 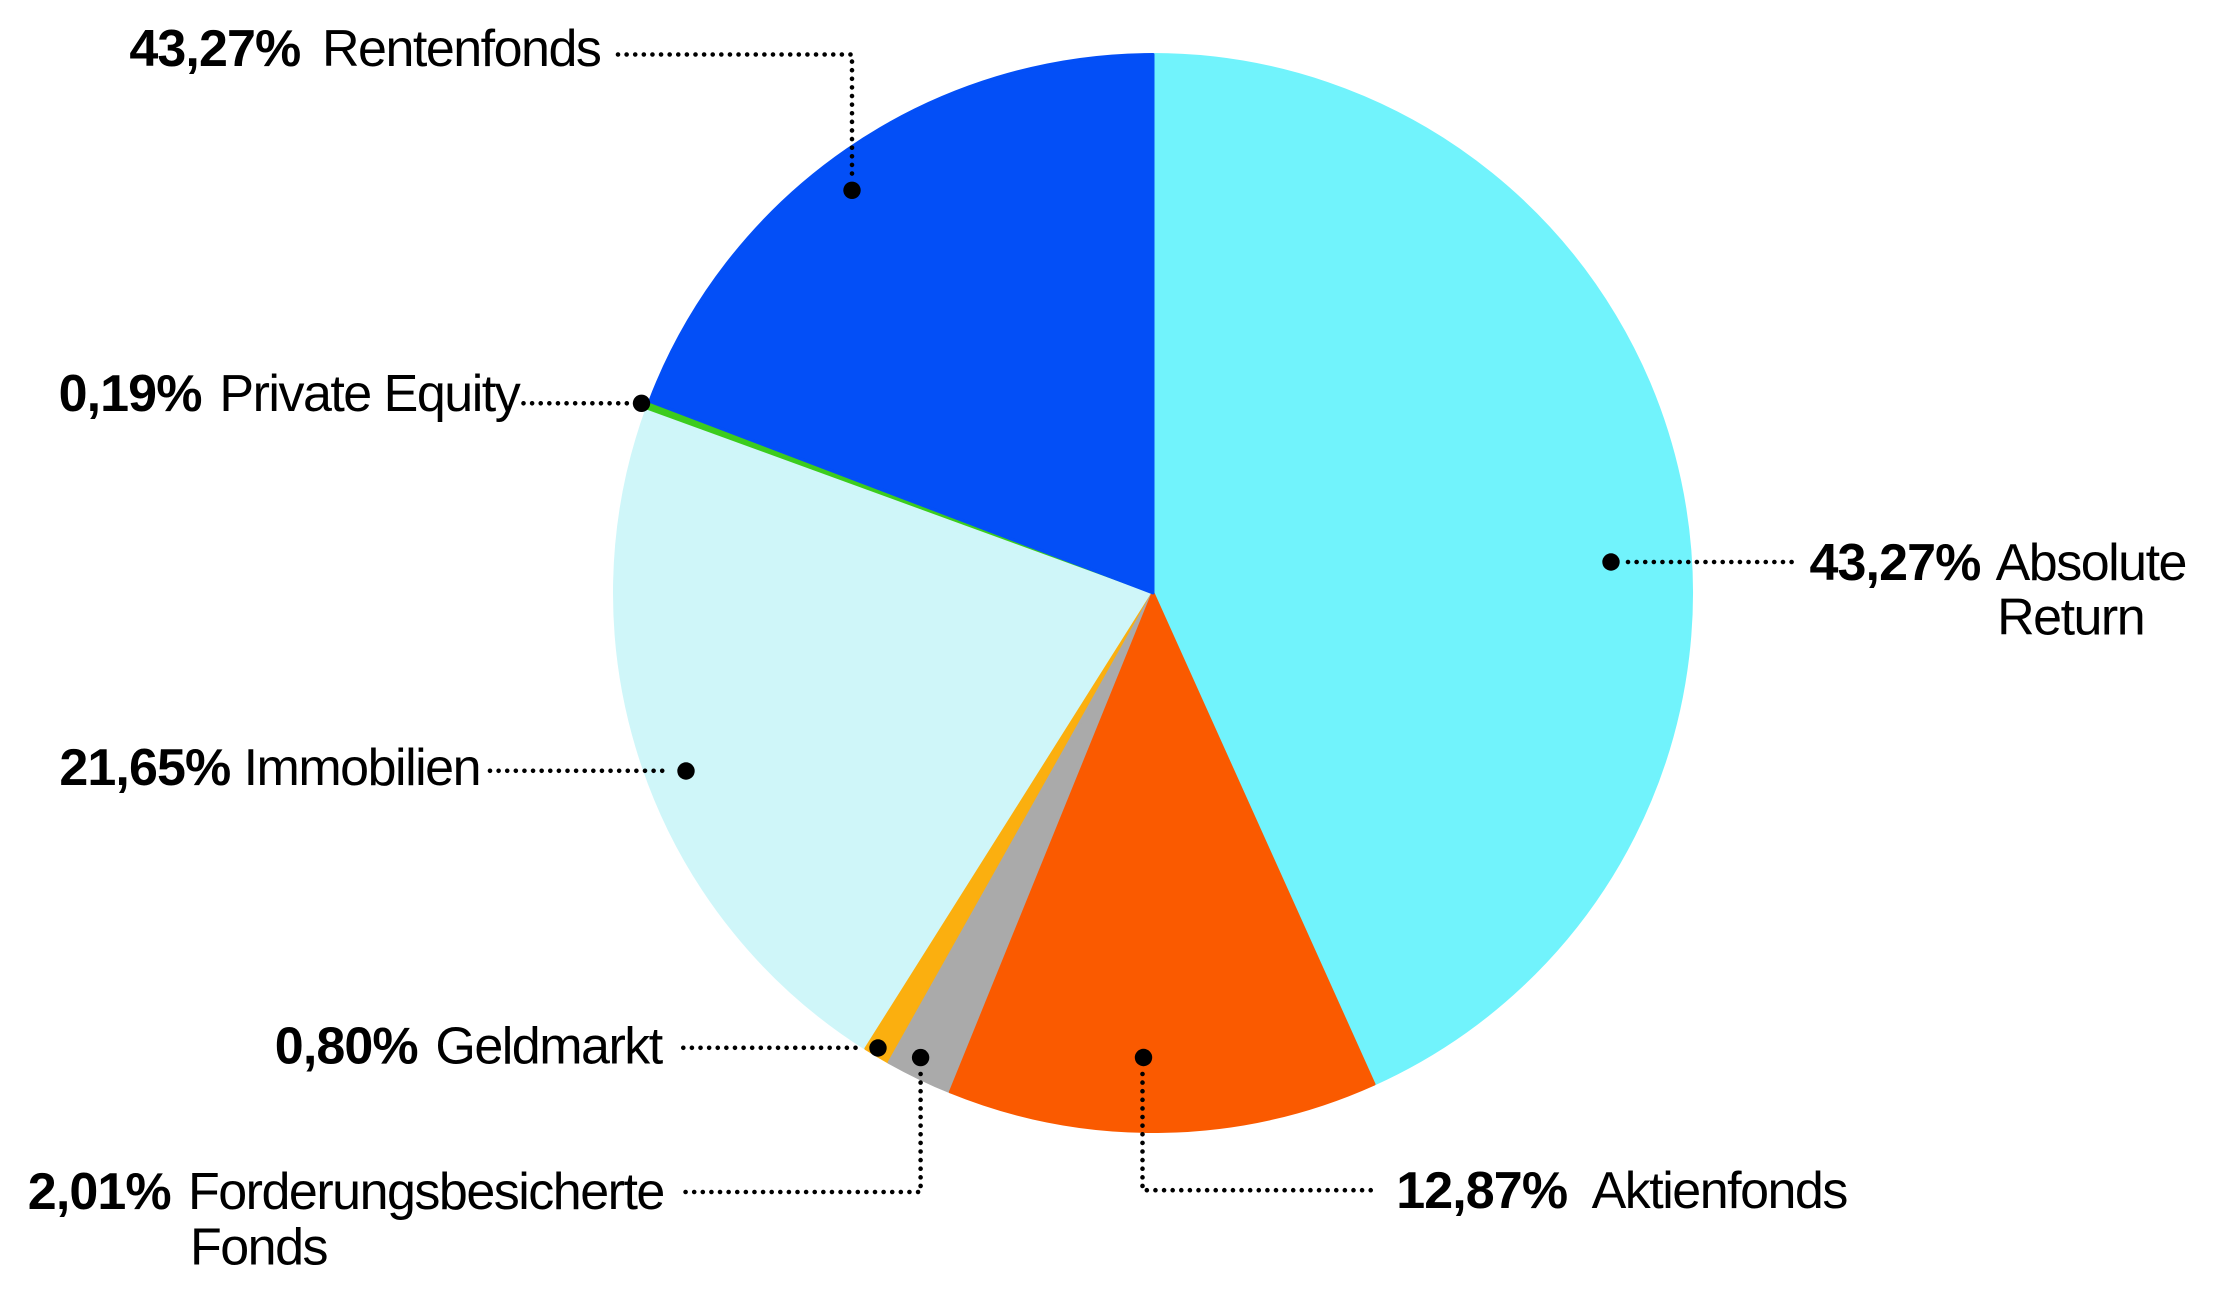 What do you see at coordinates (369, 394) in the screenshot?
I see `svg-text: Private Equity` at bounding box center [369, 394].